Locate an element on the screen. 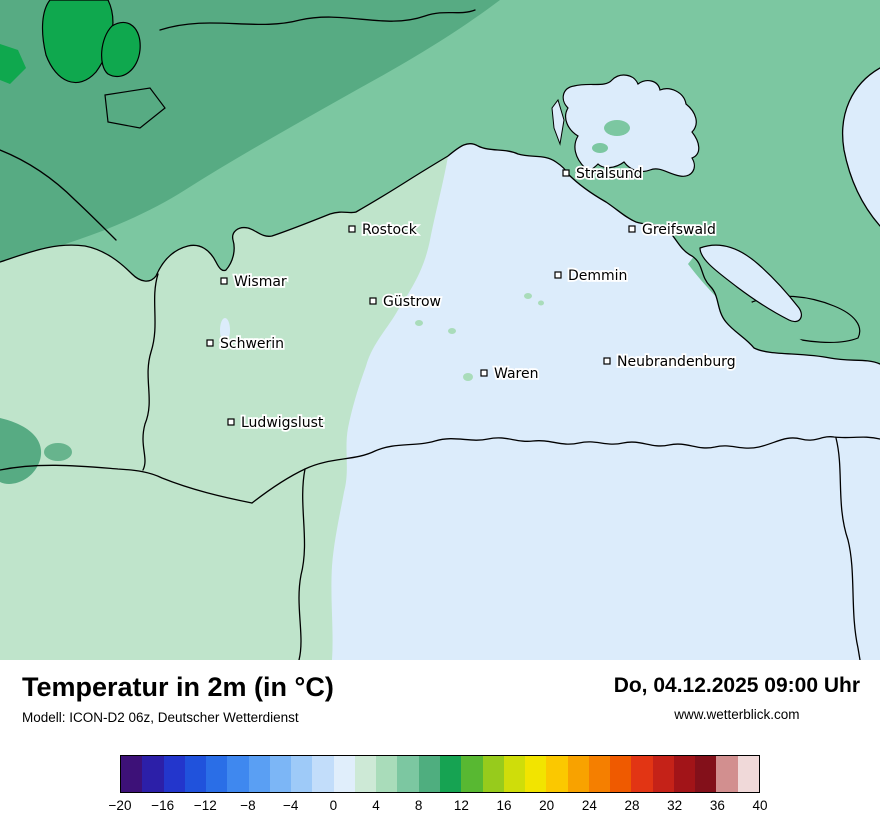  city: Rostock is located at coordinates (383, 230).